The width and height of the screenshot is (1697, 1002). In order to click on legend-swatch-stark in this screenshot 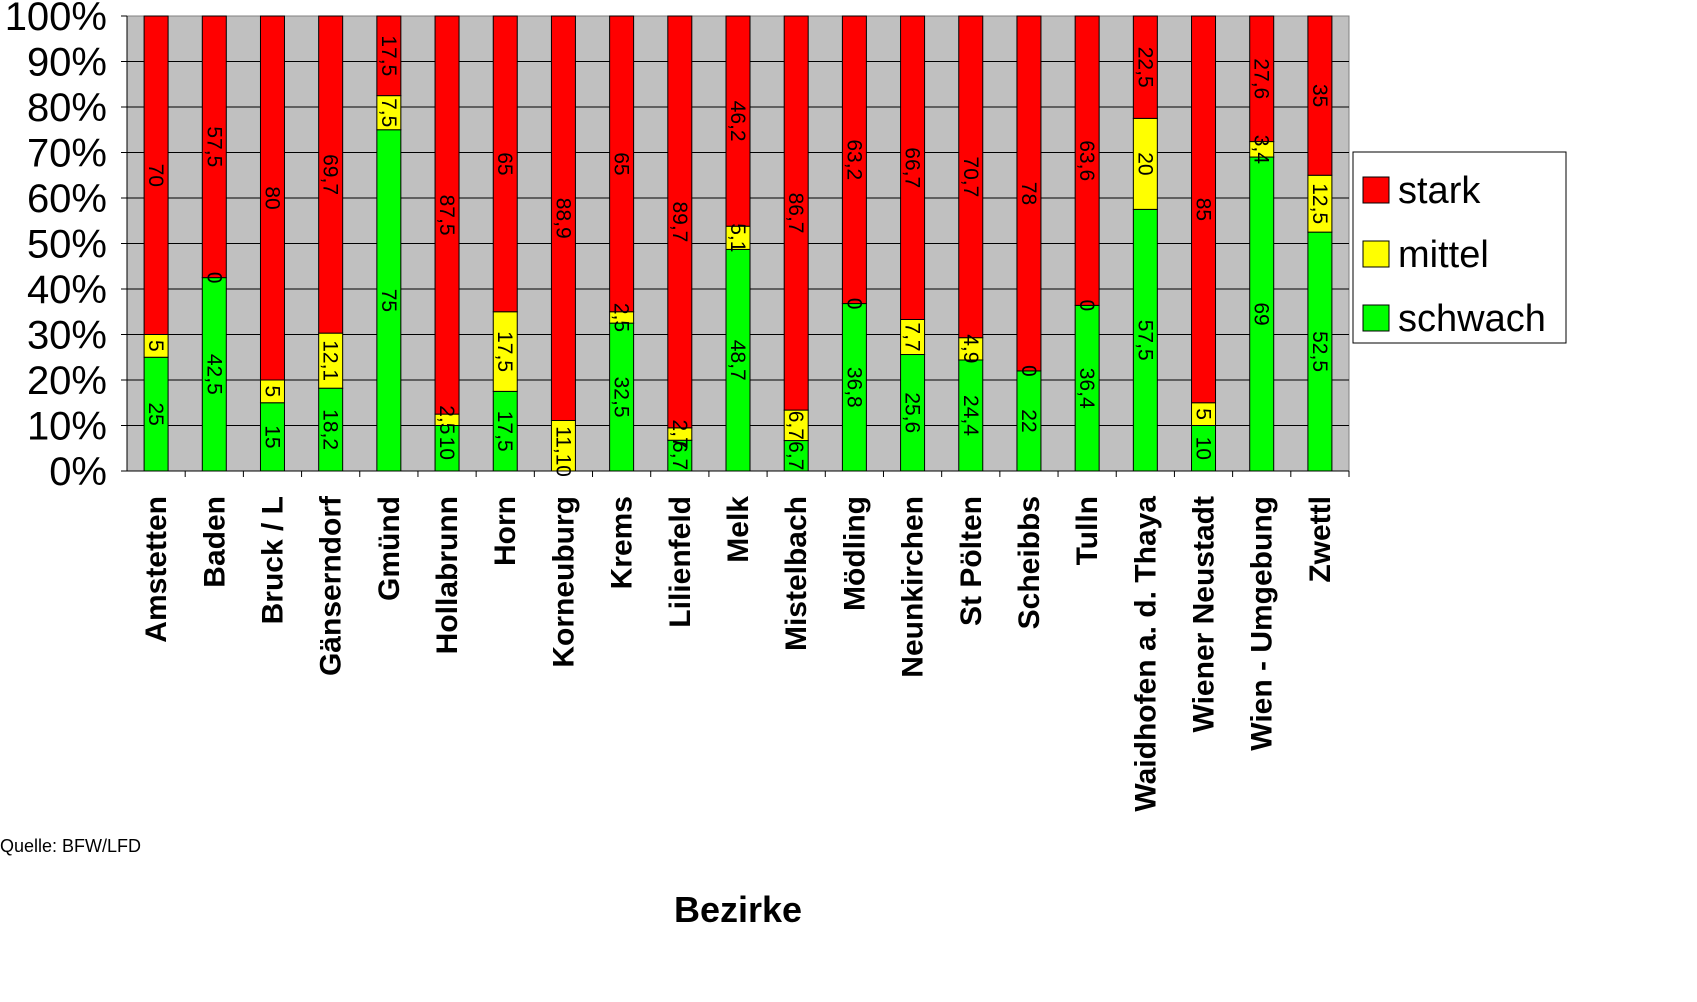, I will do `click(1376, 190)`.